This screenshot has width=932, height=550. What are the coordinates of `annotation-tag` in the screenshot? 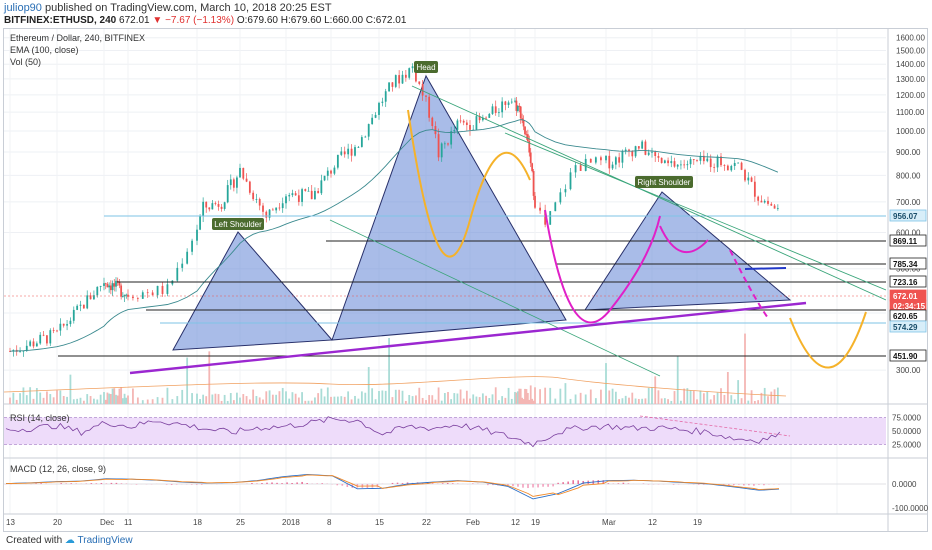 It's located at (426, 67).